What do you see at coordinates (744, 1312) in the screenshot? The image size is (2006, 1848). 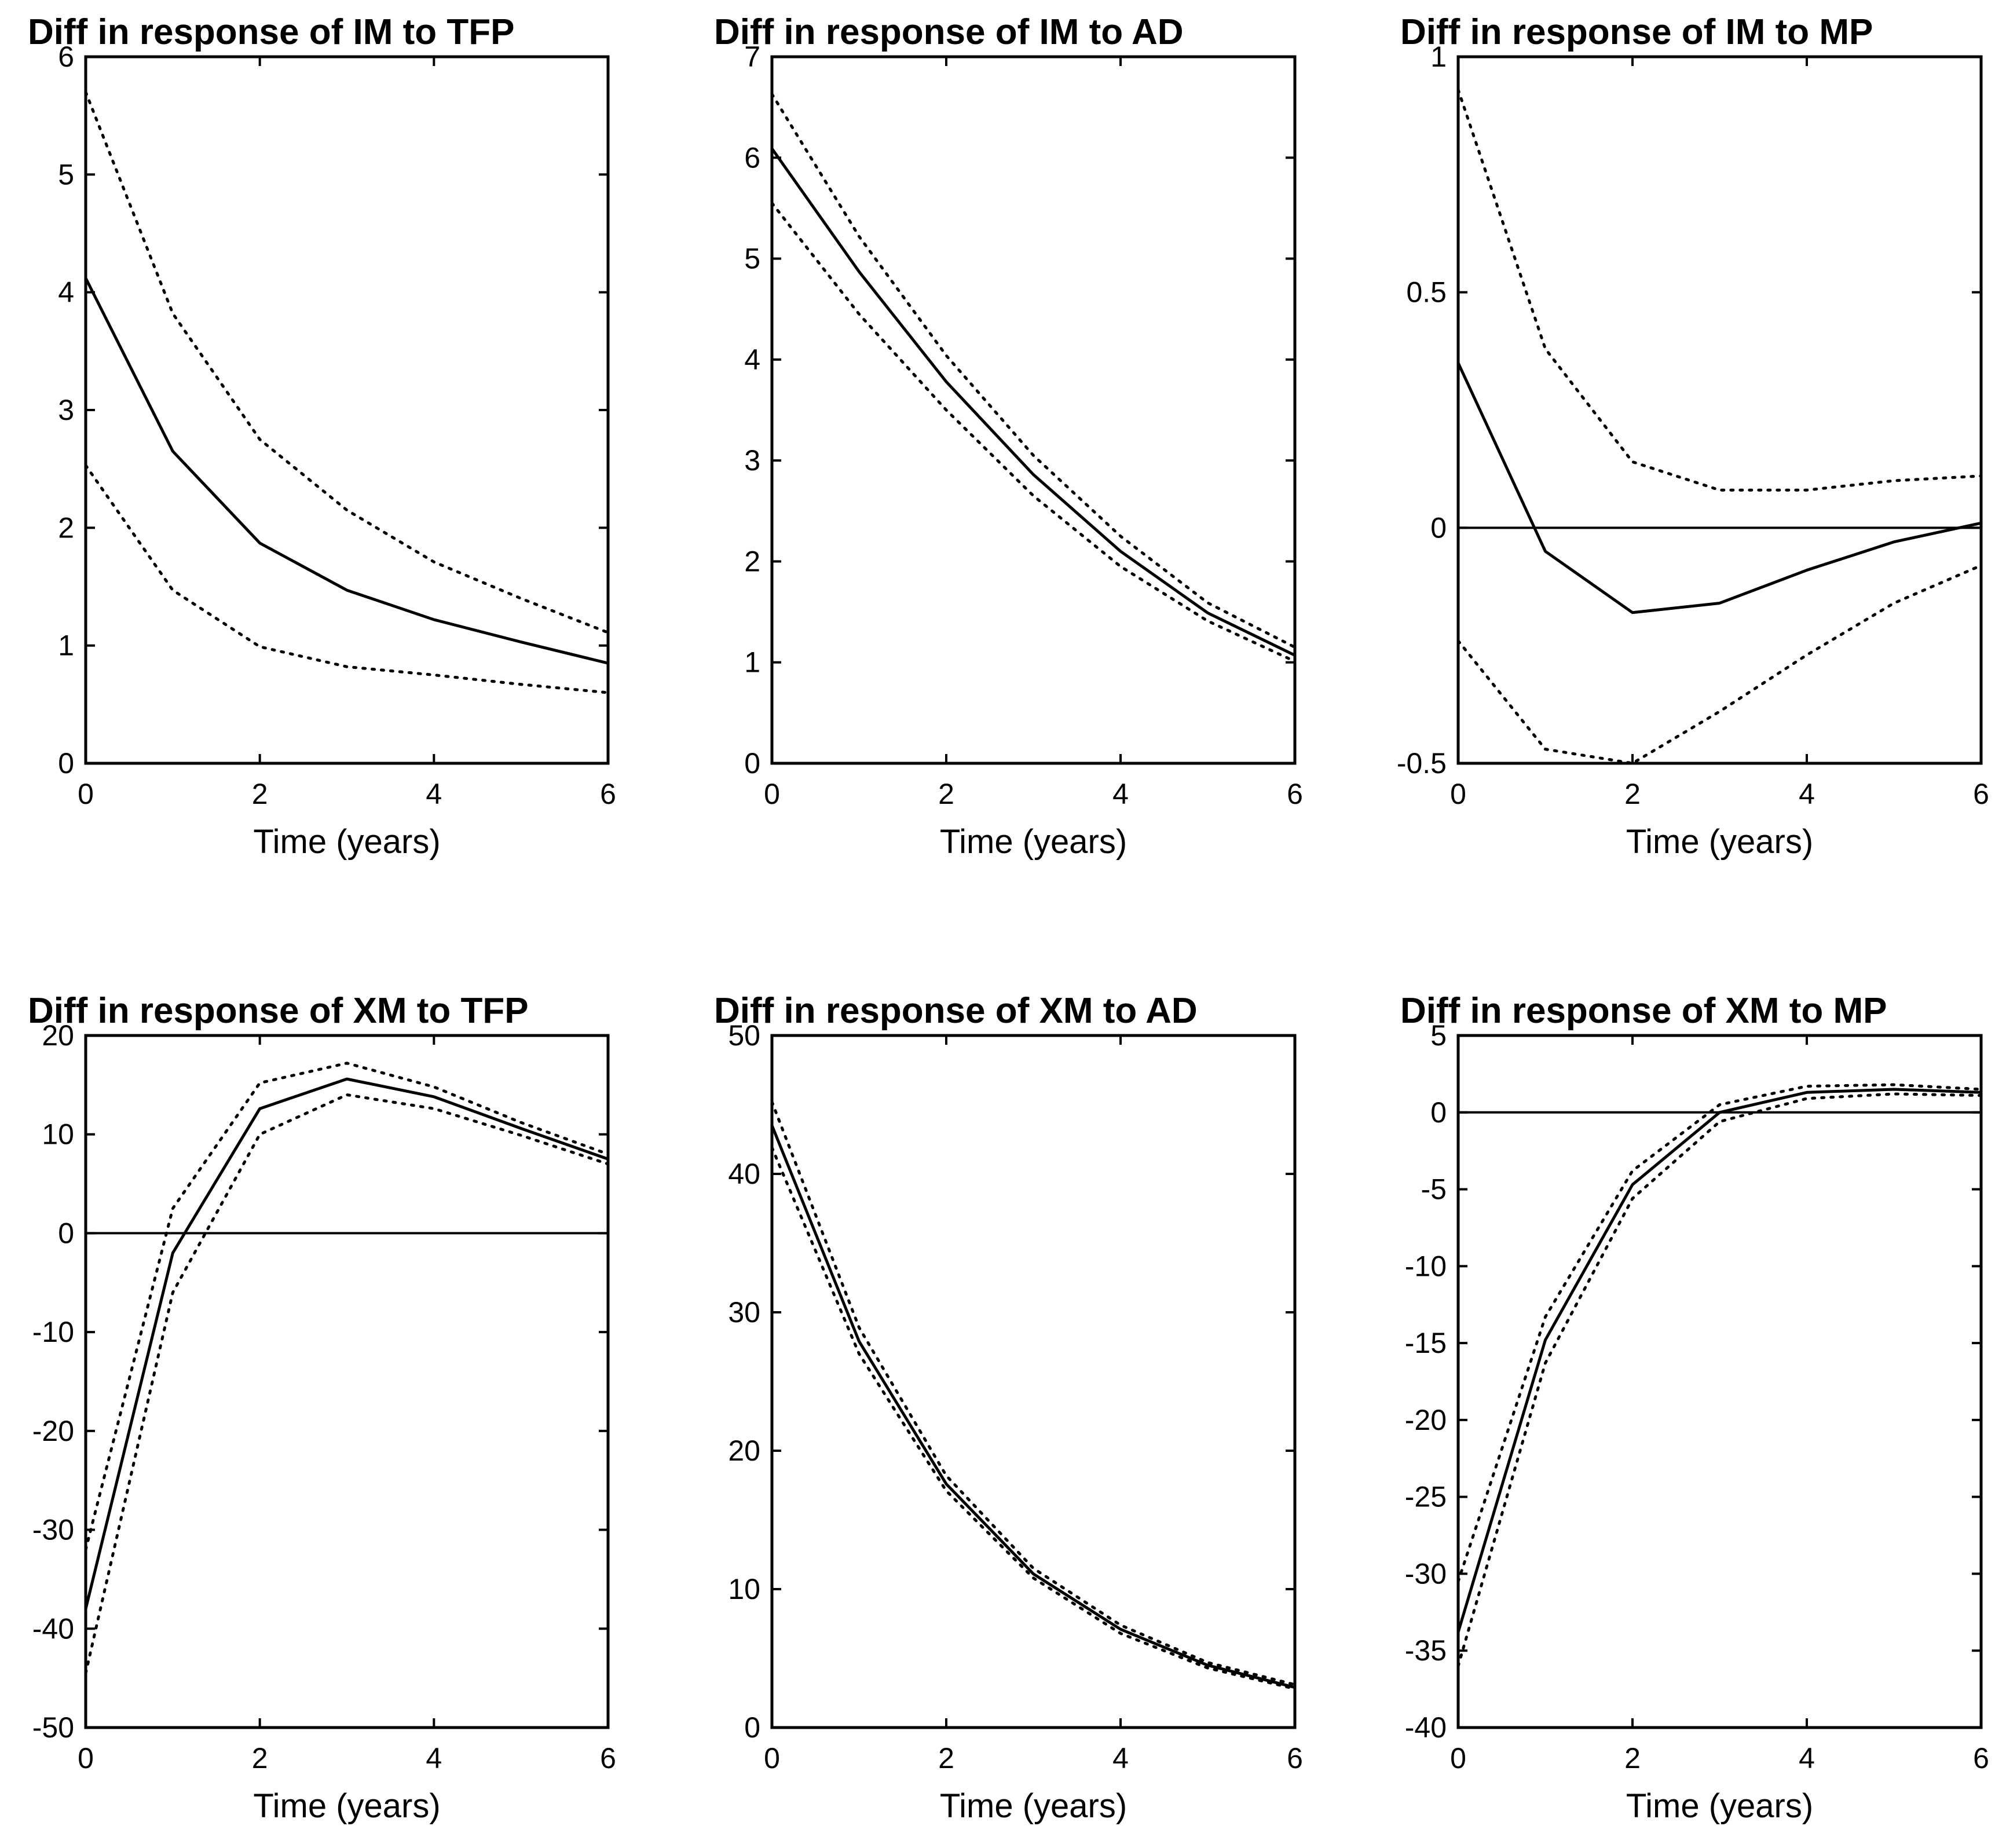 I see `y-tick-label: 30` at bounding box center [744, 1312].